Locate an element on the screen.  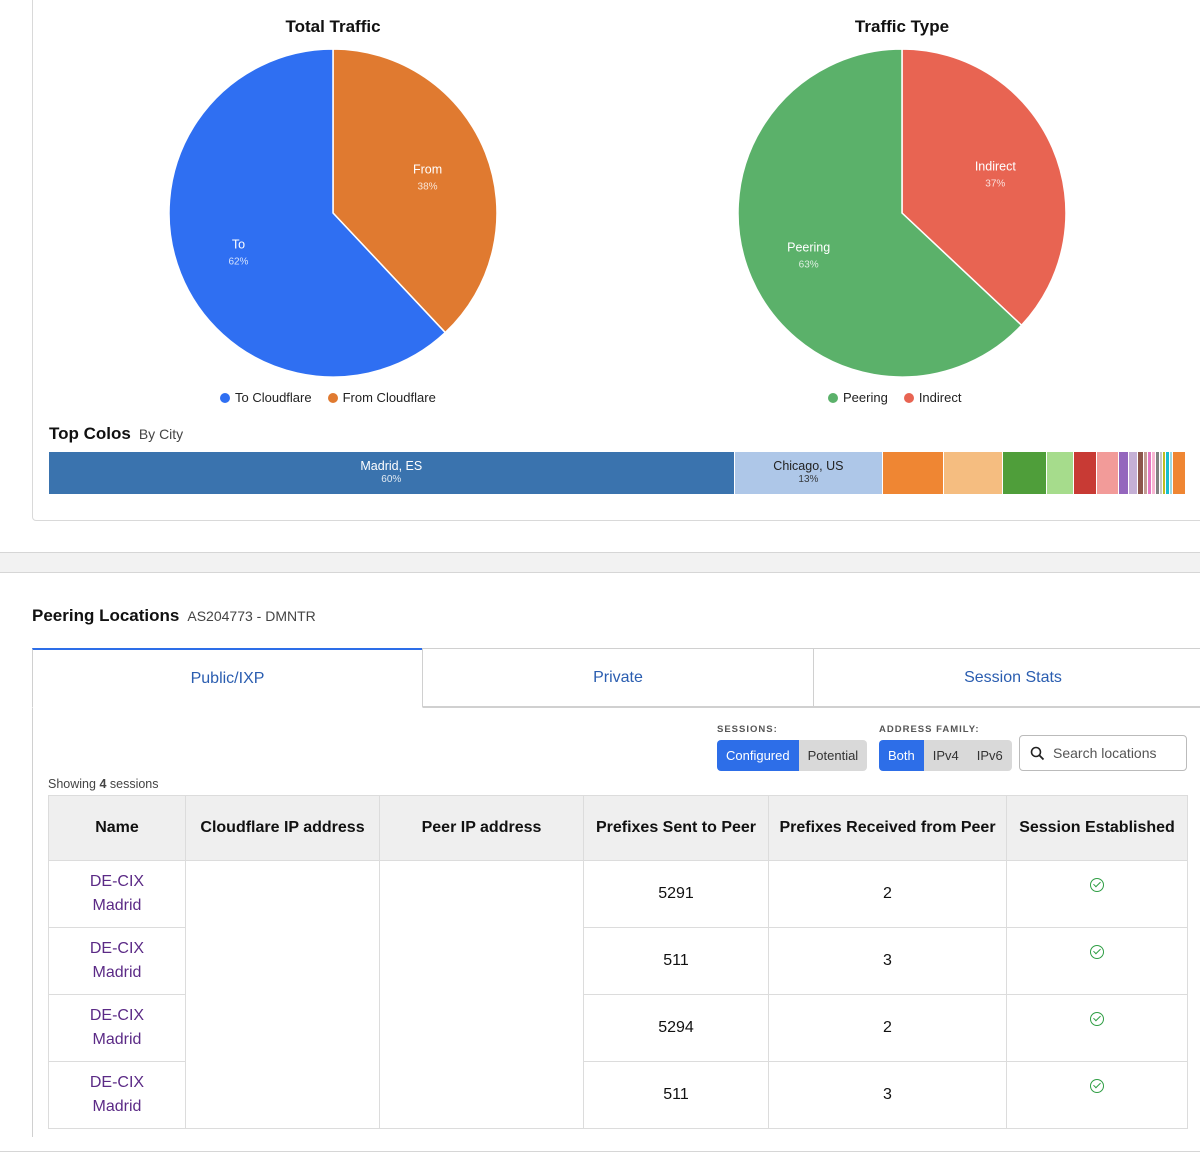
legend-label: From Cloudflare is located at coordinates (389, 397).